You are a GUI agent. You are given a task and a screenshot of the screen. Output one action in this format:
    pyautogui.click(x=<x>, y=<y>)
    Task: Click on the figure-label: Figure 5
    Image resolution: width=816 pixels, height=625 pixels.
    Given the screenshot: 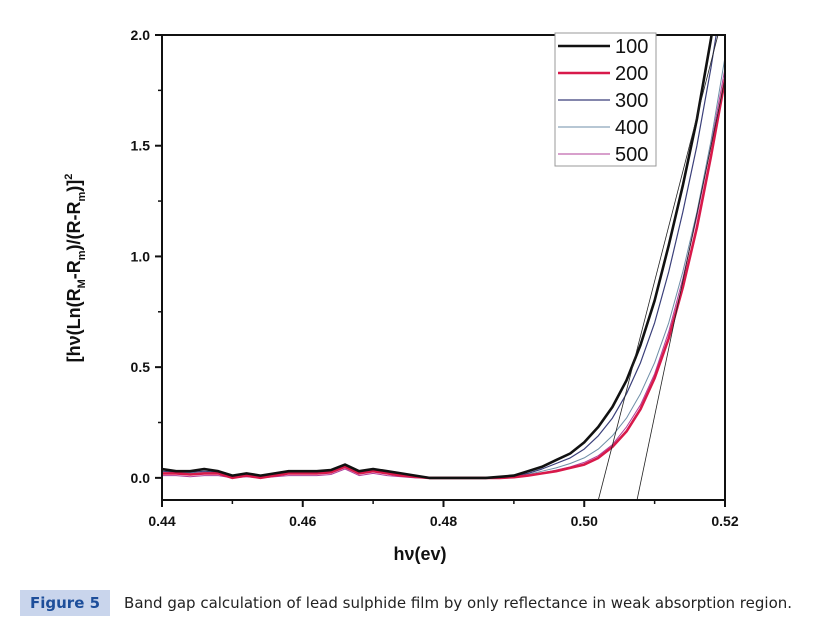 What is the action you would take?
    pyautogui.click(x=65, y=603)
    